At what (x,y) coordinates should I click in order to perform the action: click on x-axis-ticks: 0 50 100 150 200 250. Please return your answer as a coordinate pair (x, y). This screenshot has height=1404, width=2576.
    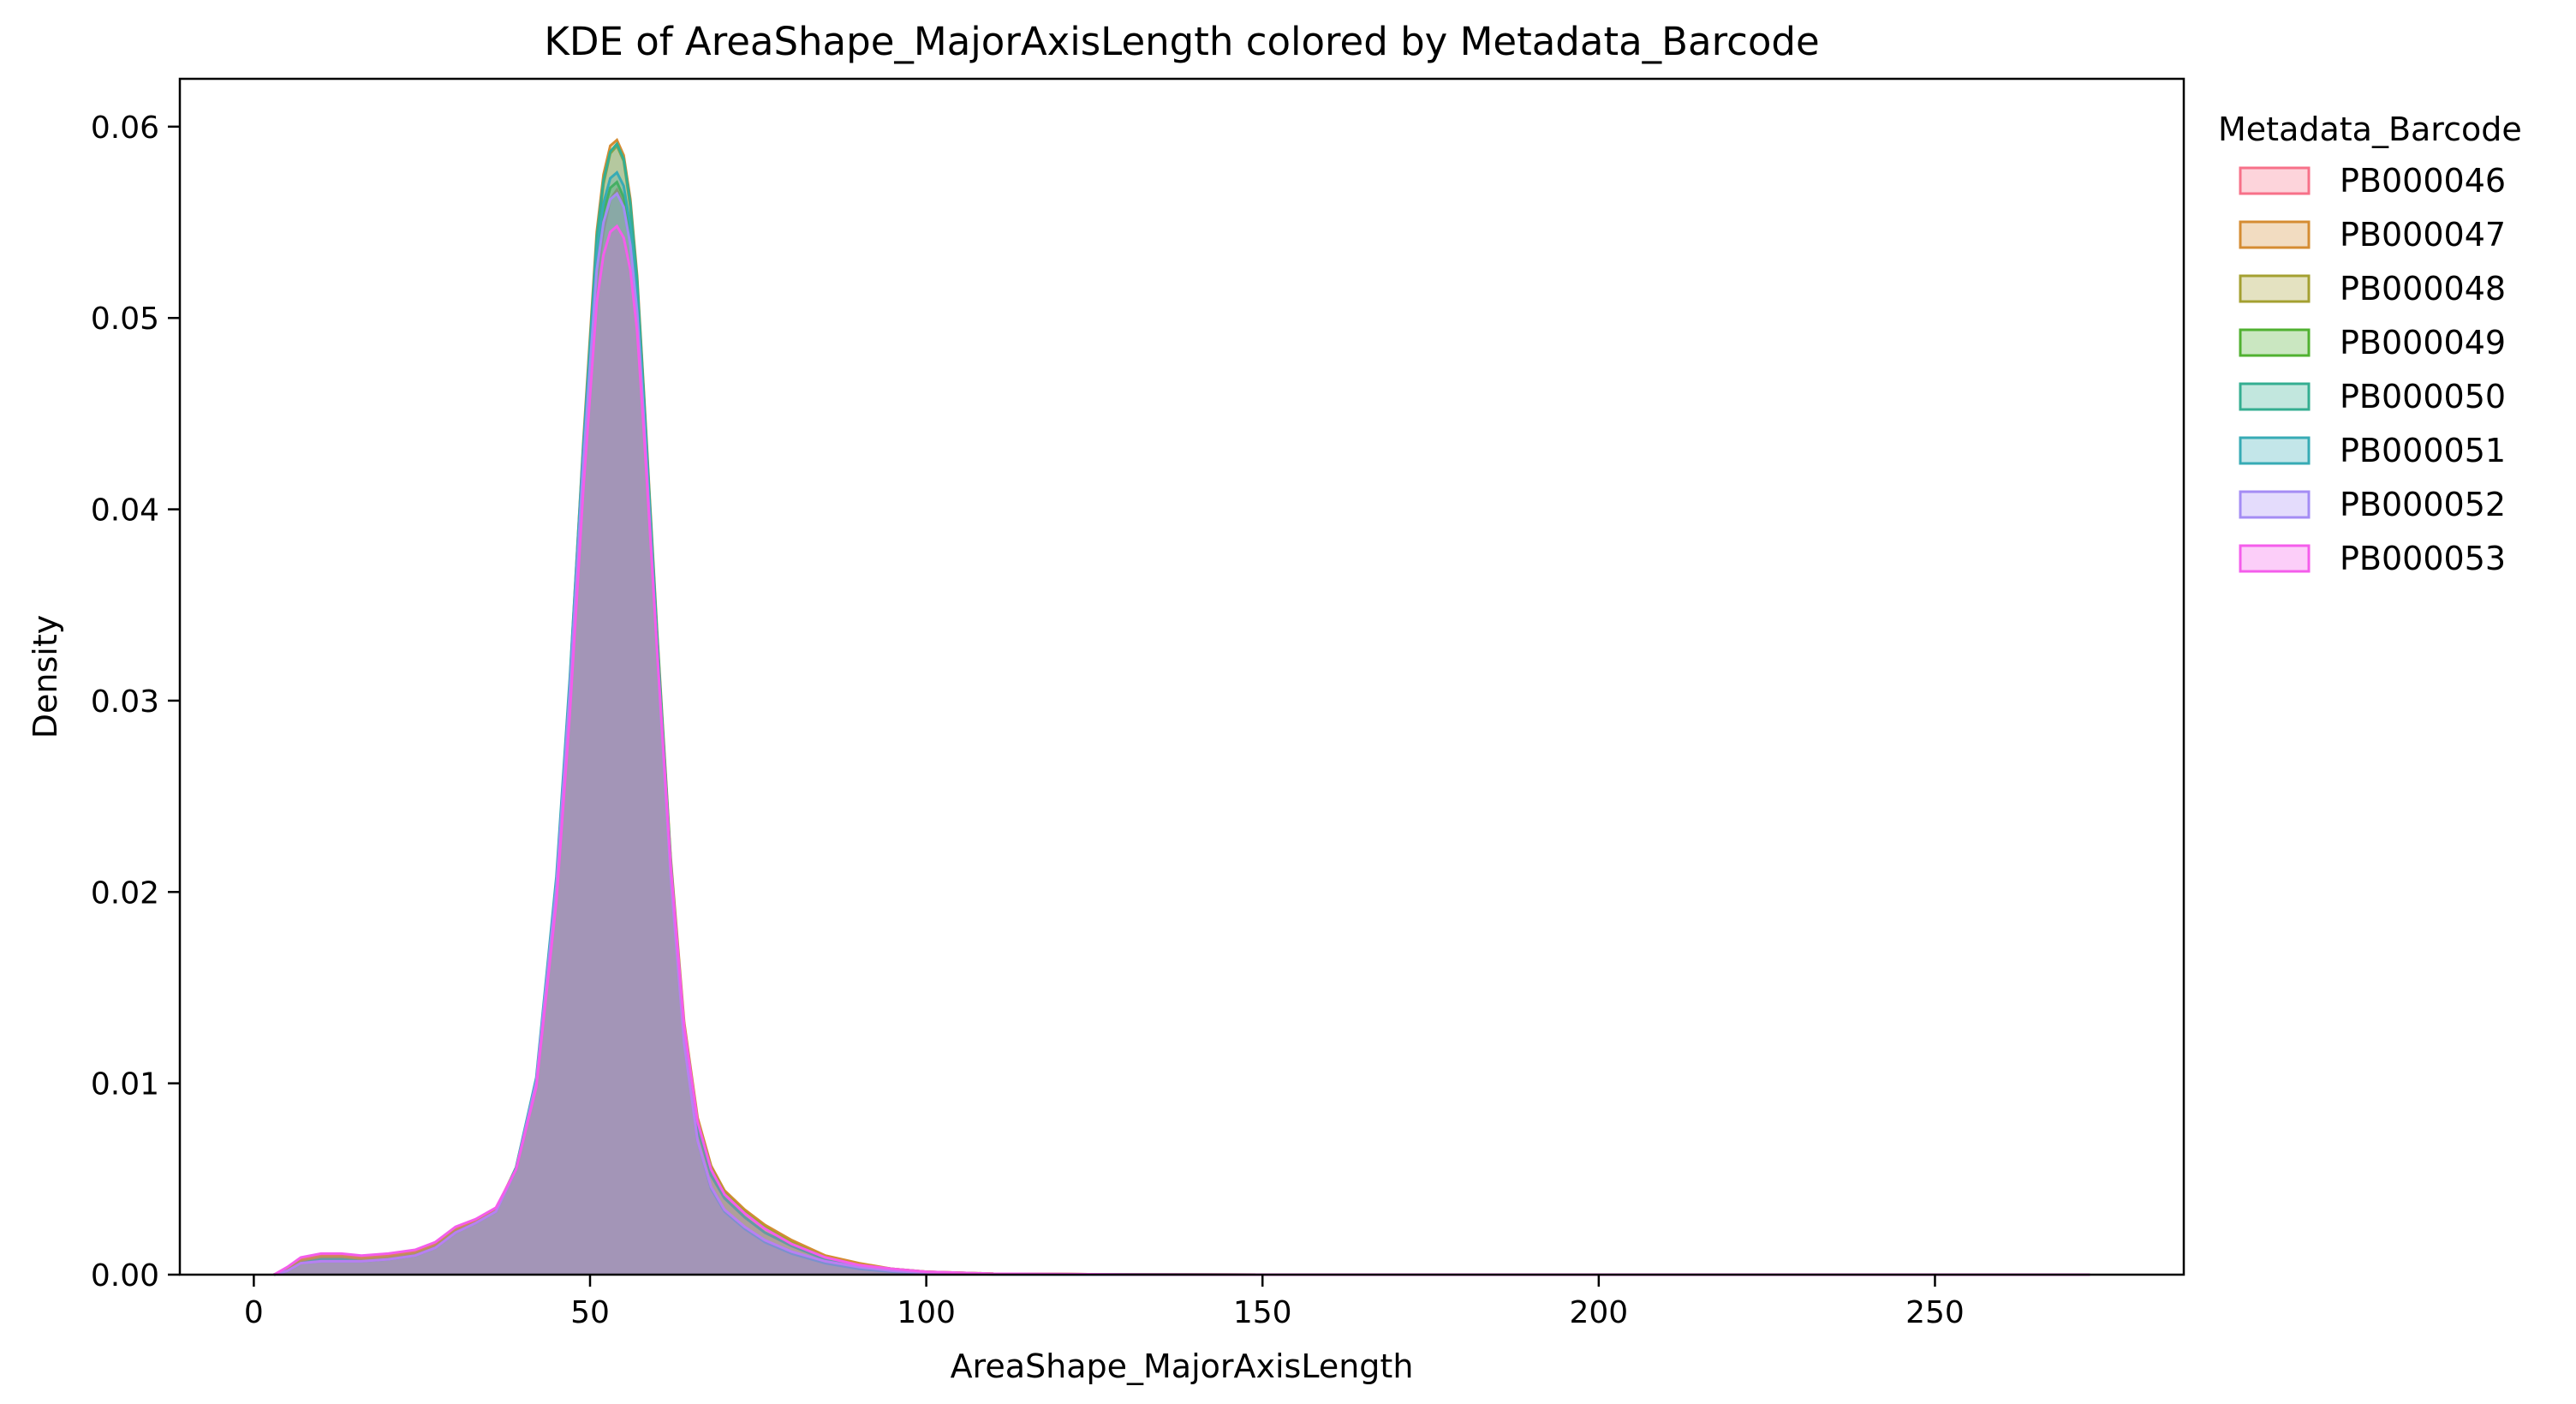
    Looking at the image, I should click on (1104, 1302).